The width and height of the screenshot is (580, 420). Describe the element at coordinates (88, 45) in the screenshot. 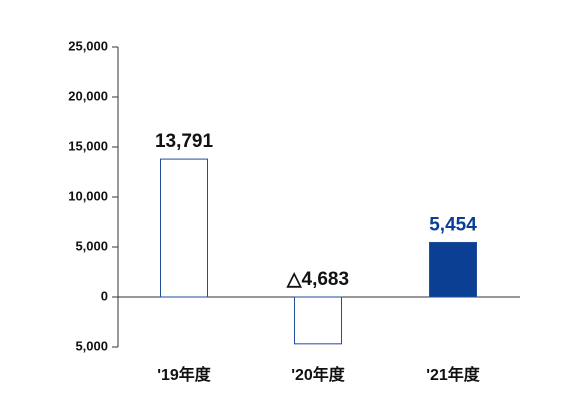

I see `y-tick-label: 25,000` at that location.